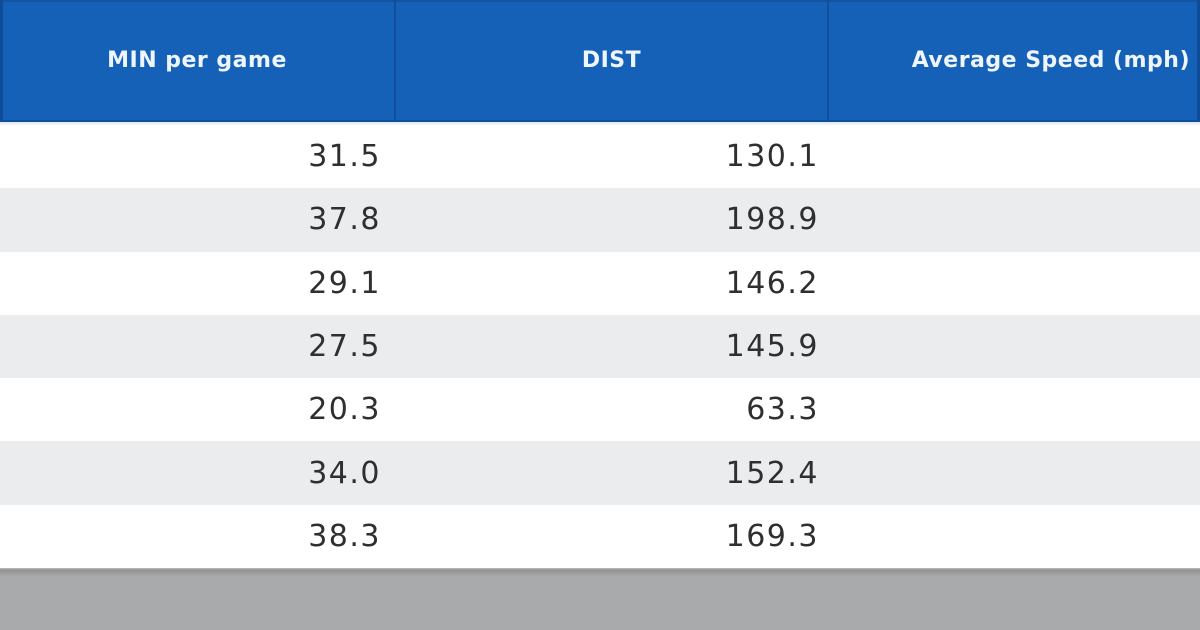 The image size is (1200, 630). What do you see at coordinates (344, 157) in the screenshot?
I see `cell-min-per-game: 31.5` at bounding box center [344, 157].